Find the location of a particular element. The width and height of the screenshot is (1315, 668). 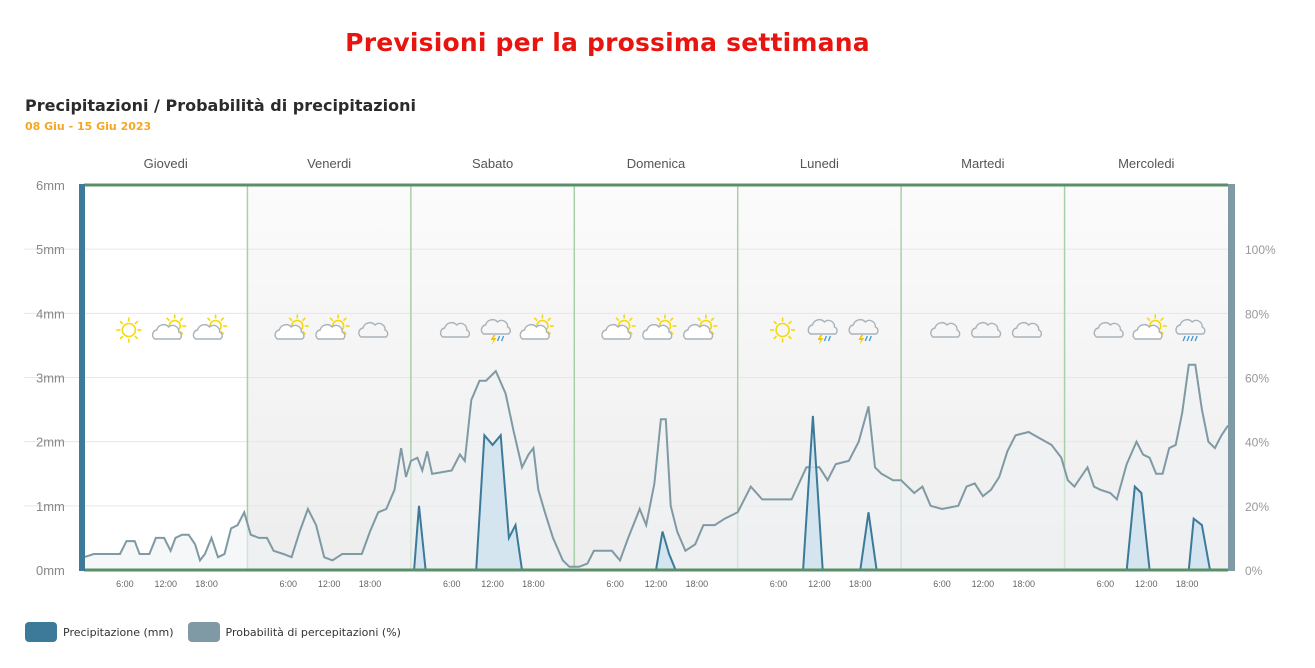

y-left-tick-label: 6mm is located at coordinates (50, 185).